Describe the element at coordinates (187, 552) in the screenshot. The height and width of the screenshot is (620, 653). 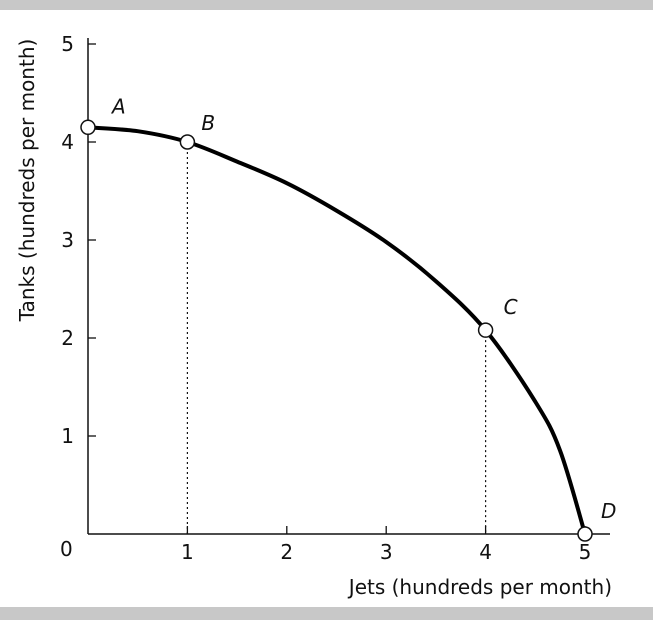
I see `x-tick-label-1: 1` at that location.